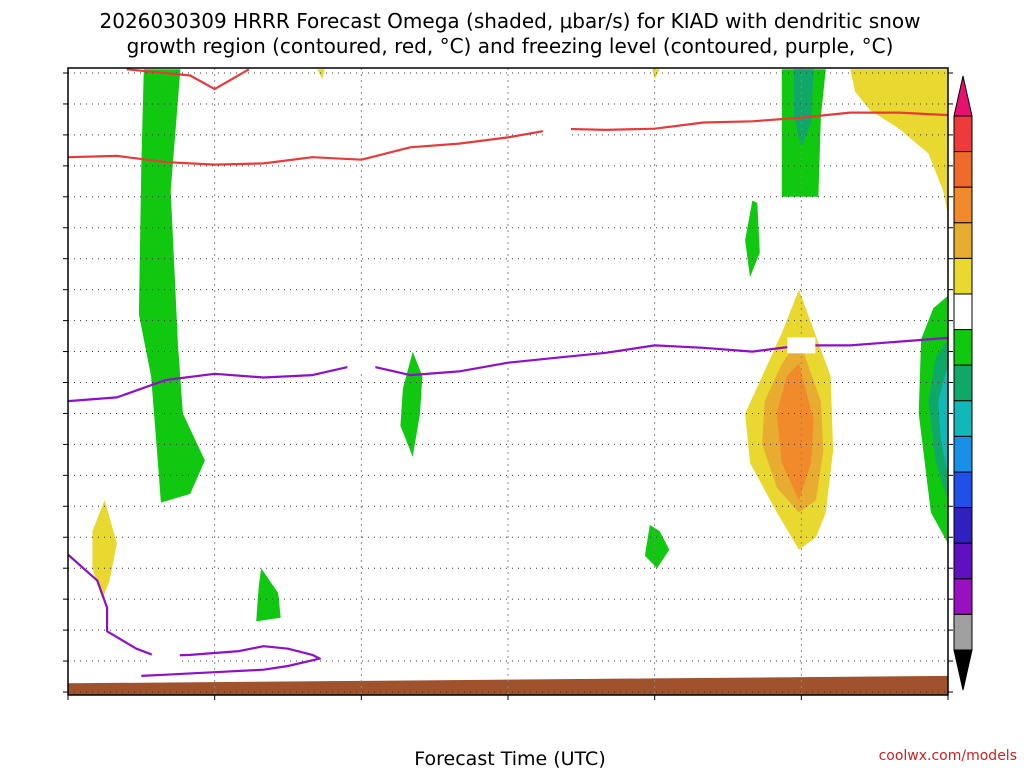 This screenshot has height=768, width=1024. I want to click on colorbar-top-arrow, so click(963, 96).